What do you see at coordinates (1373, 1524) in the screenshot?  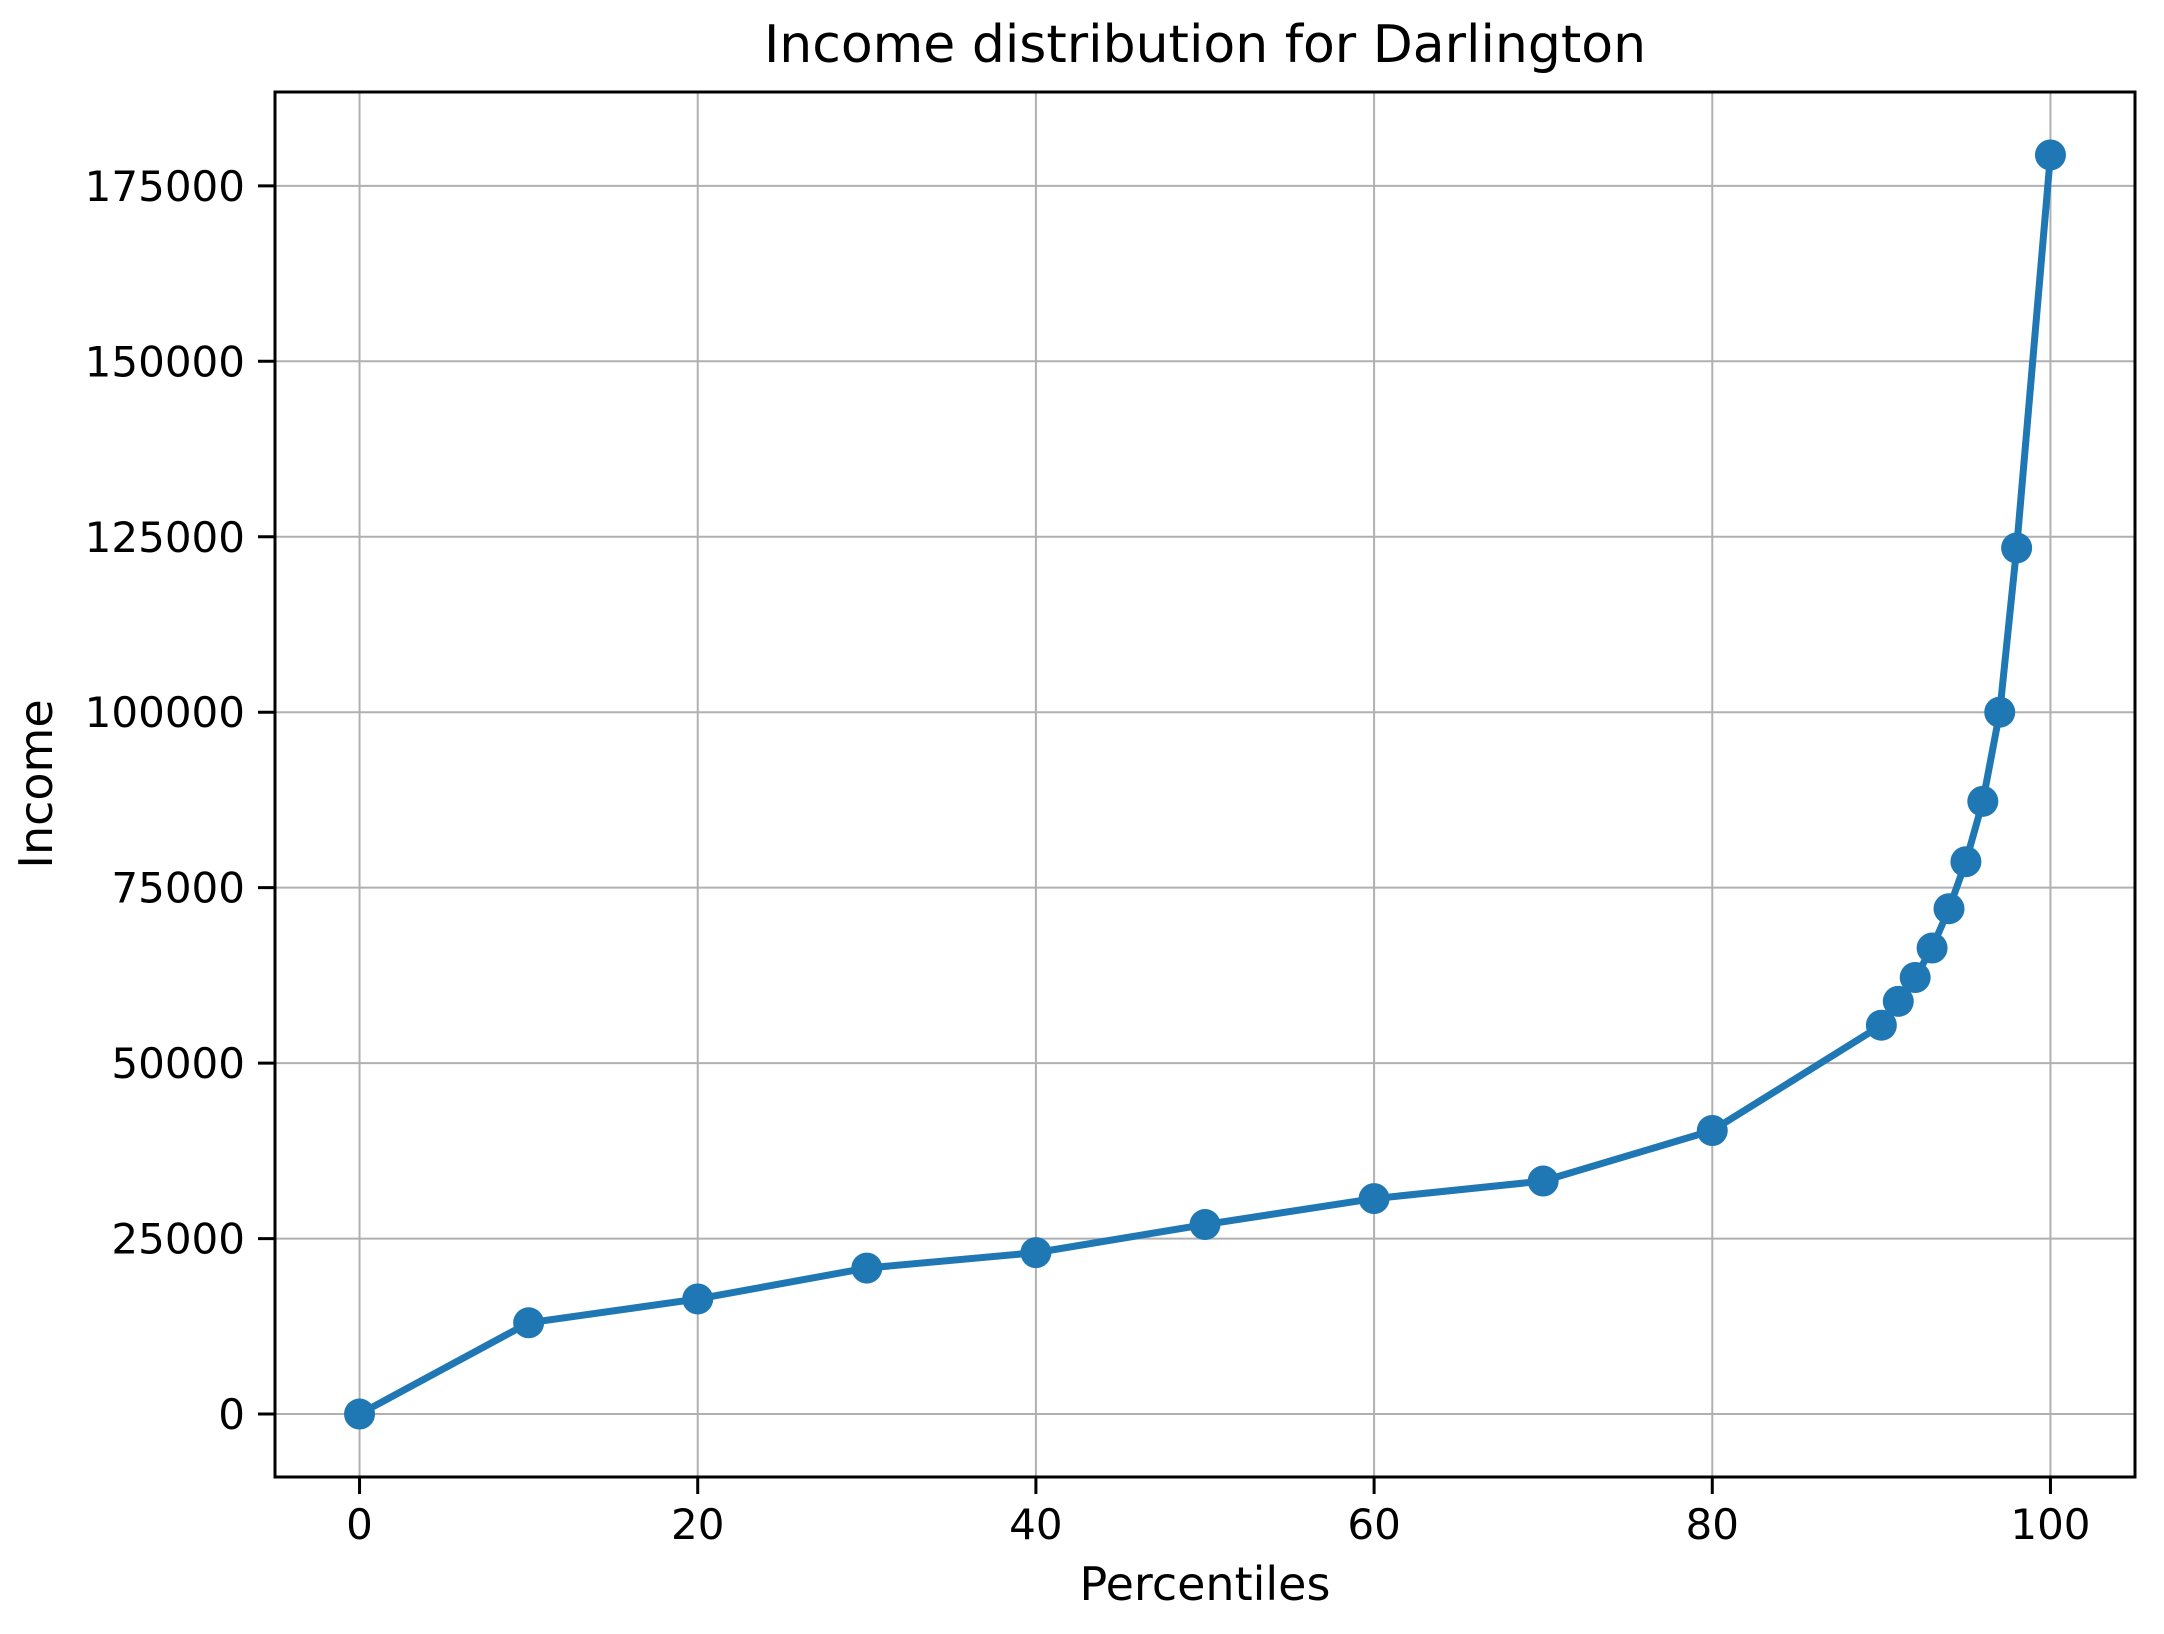 I see `x-tick-label: 60` at bounding box center [1373, 1524].